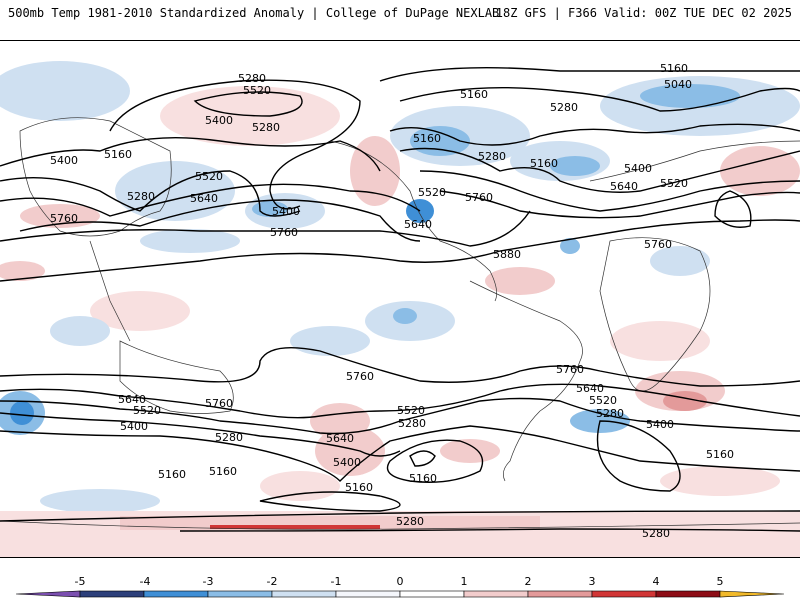  Describe the element at coordinates (678, 84) in the screenshot. I see `contour-label: 5040` at that location.